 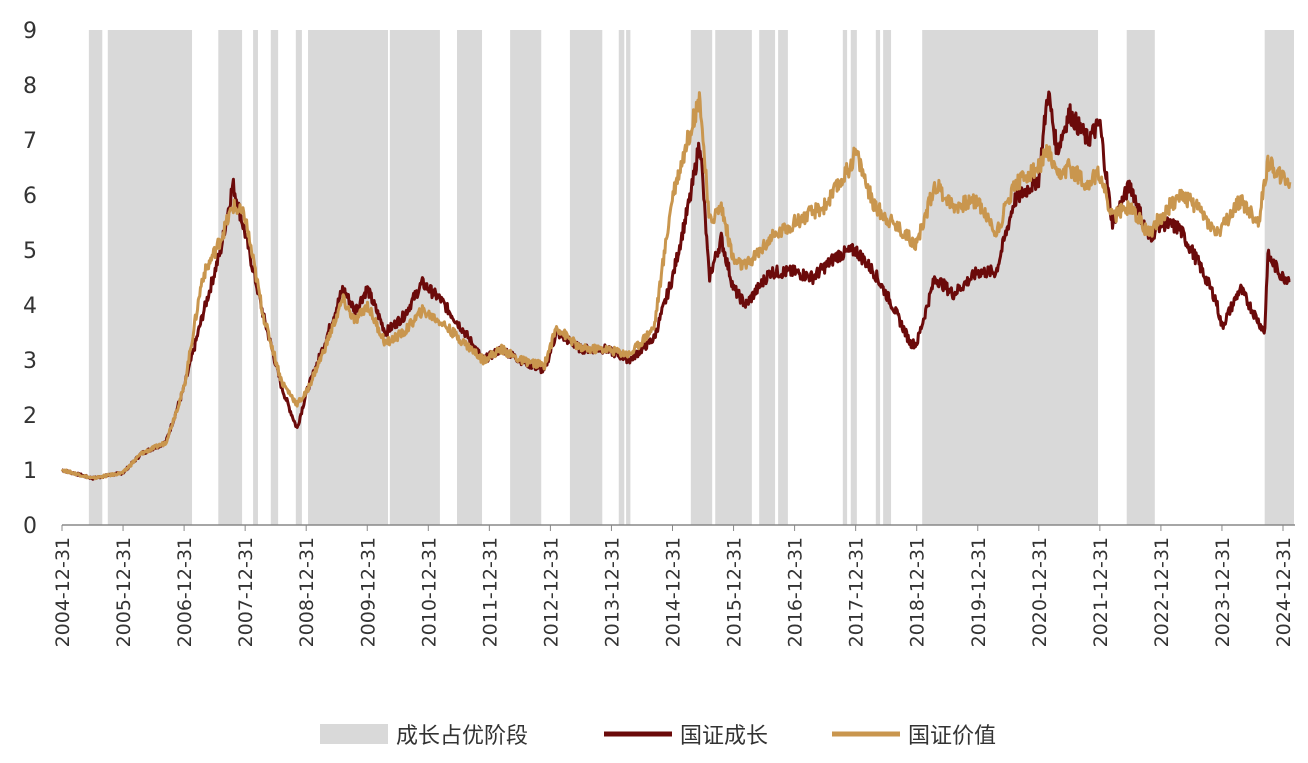 What do you see at coordinates (30, 361) in the screenshot?
I see `y-tick-label: 3` at bounding box center [30, 361].